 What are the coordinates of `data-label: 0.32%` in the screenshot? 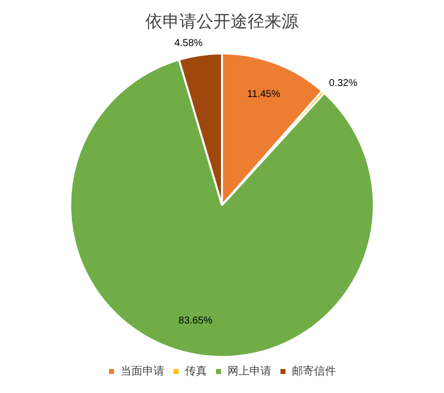 It's located at (343, 83).